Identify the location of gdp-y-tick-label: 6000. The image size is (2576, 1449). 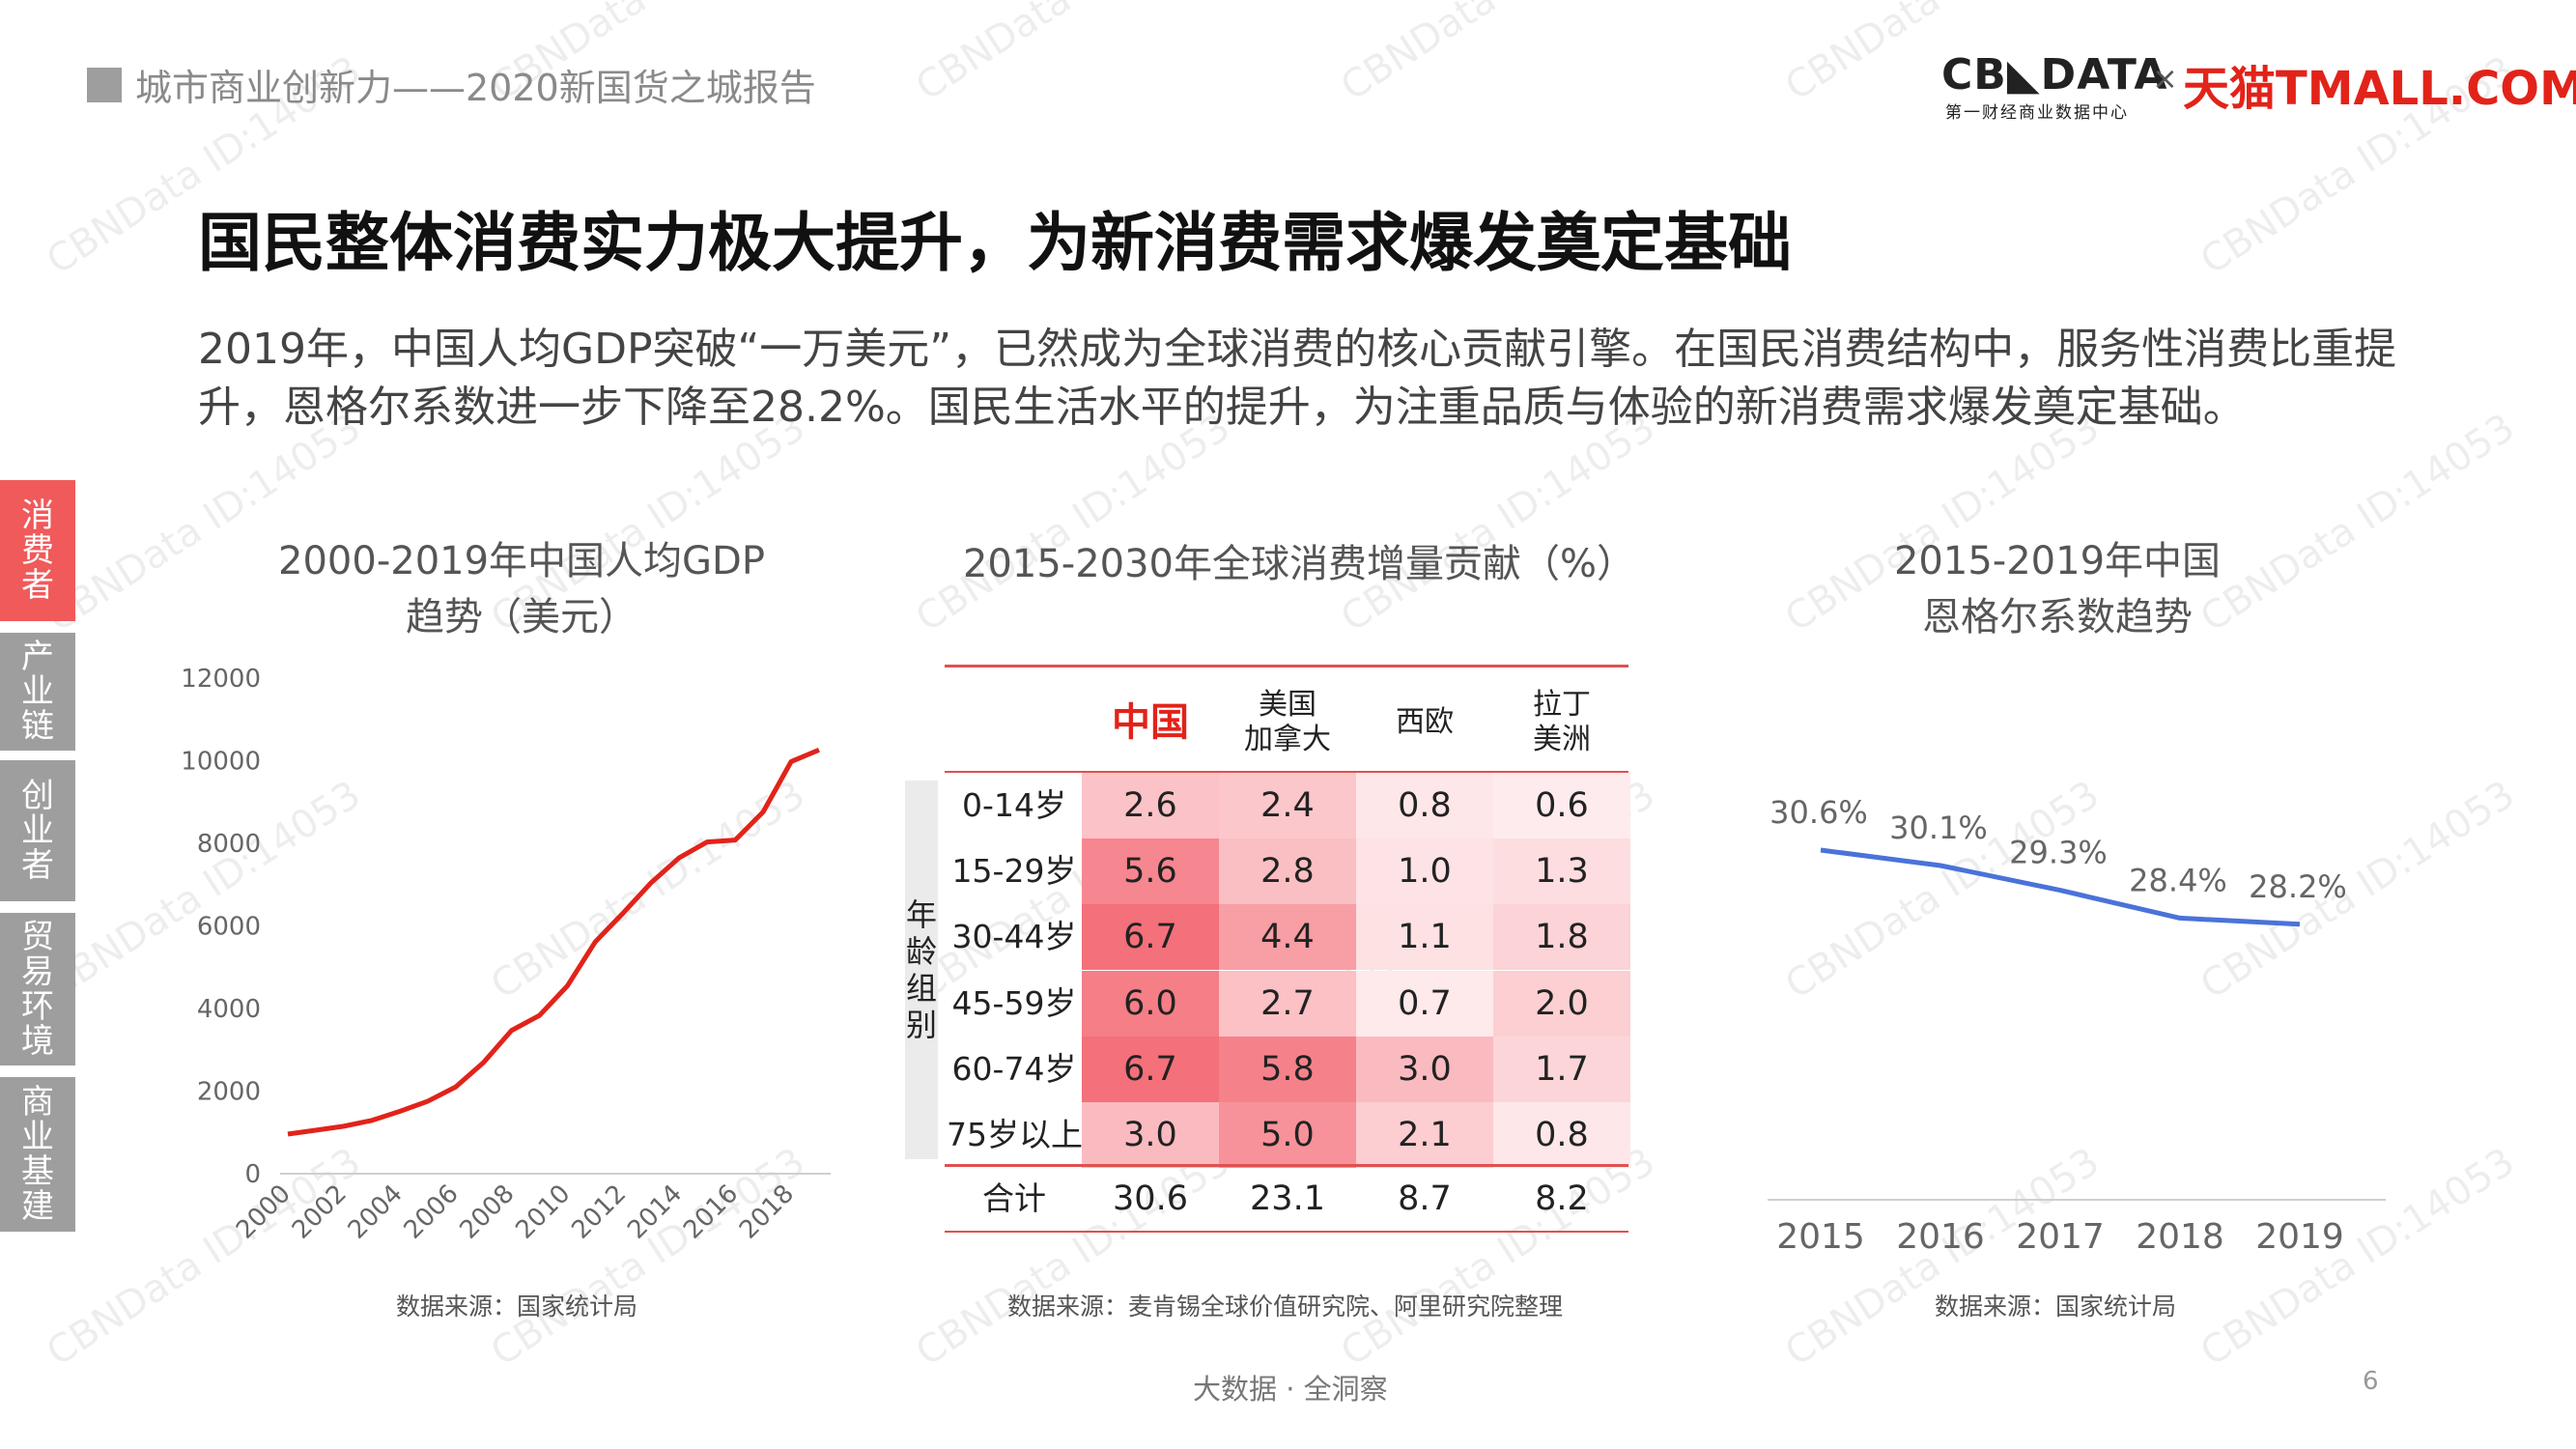
(229, 927).